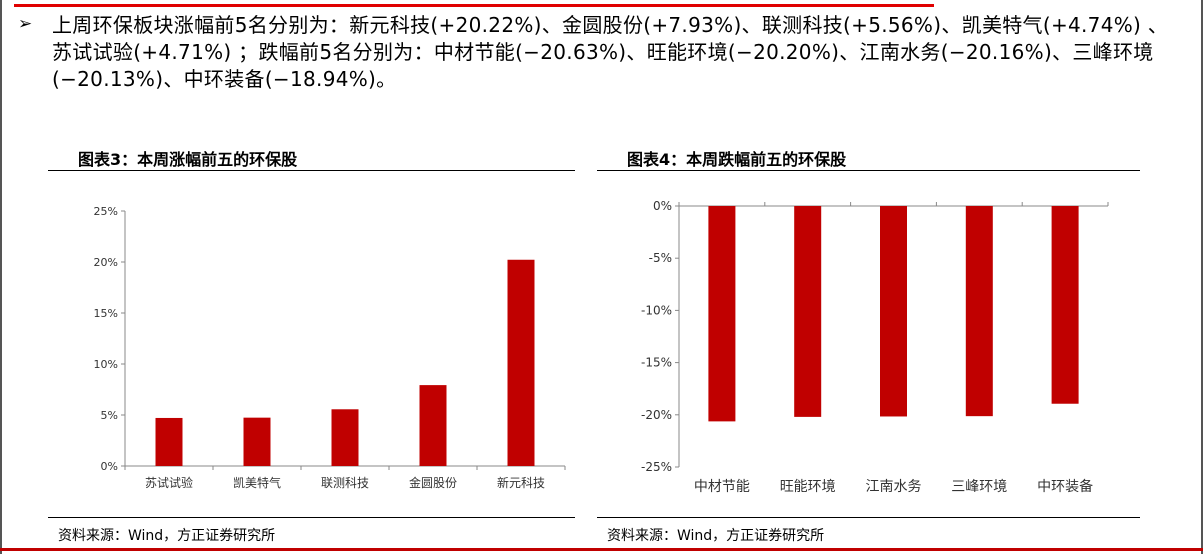 The width and height of the screenshot is (1203, 554). I want to click on right-source-rule, so click(868, 517).